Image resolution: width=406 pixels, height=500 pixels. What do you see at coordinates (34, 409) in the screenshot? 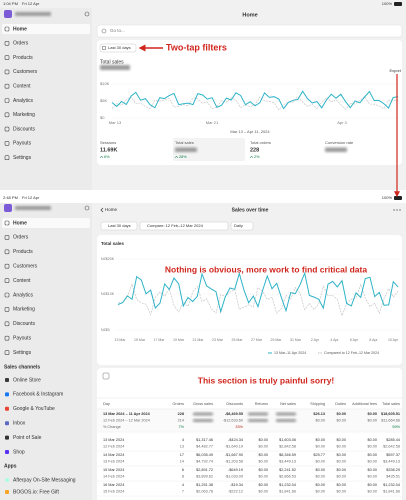
I see `channel-item: Google & YouTube` at bounding box center [34, 409].